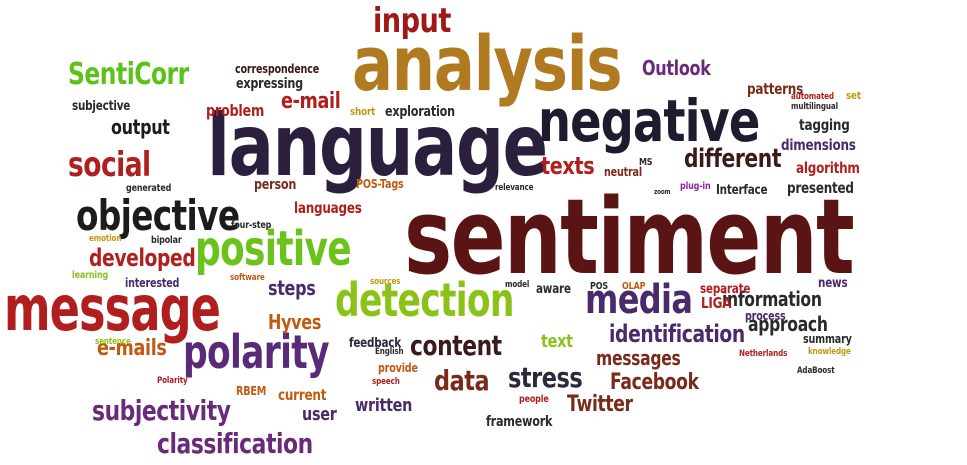 This screenshot has width=967, height=465. I want to click on word-tagging: tagging, so click(824, 125).